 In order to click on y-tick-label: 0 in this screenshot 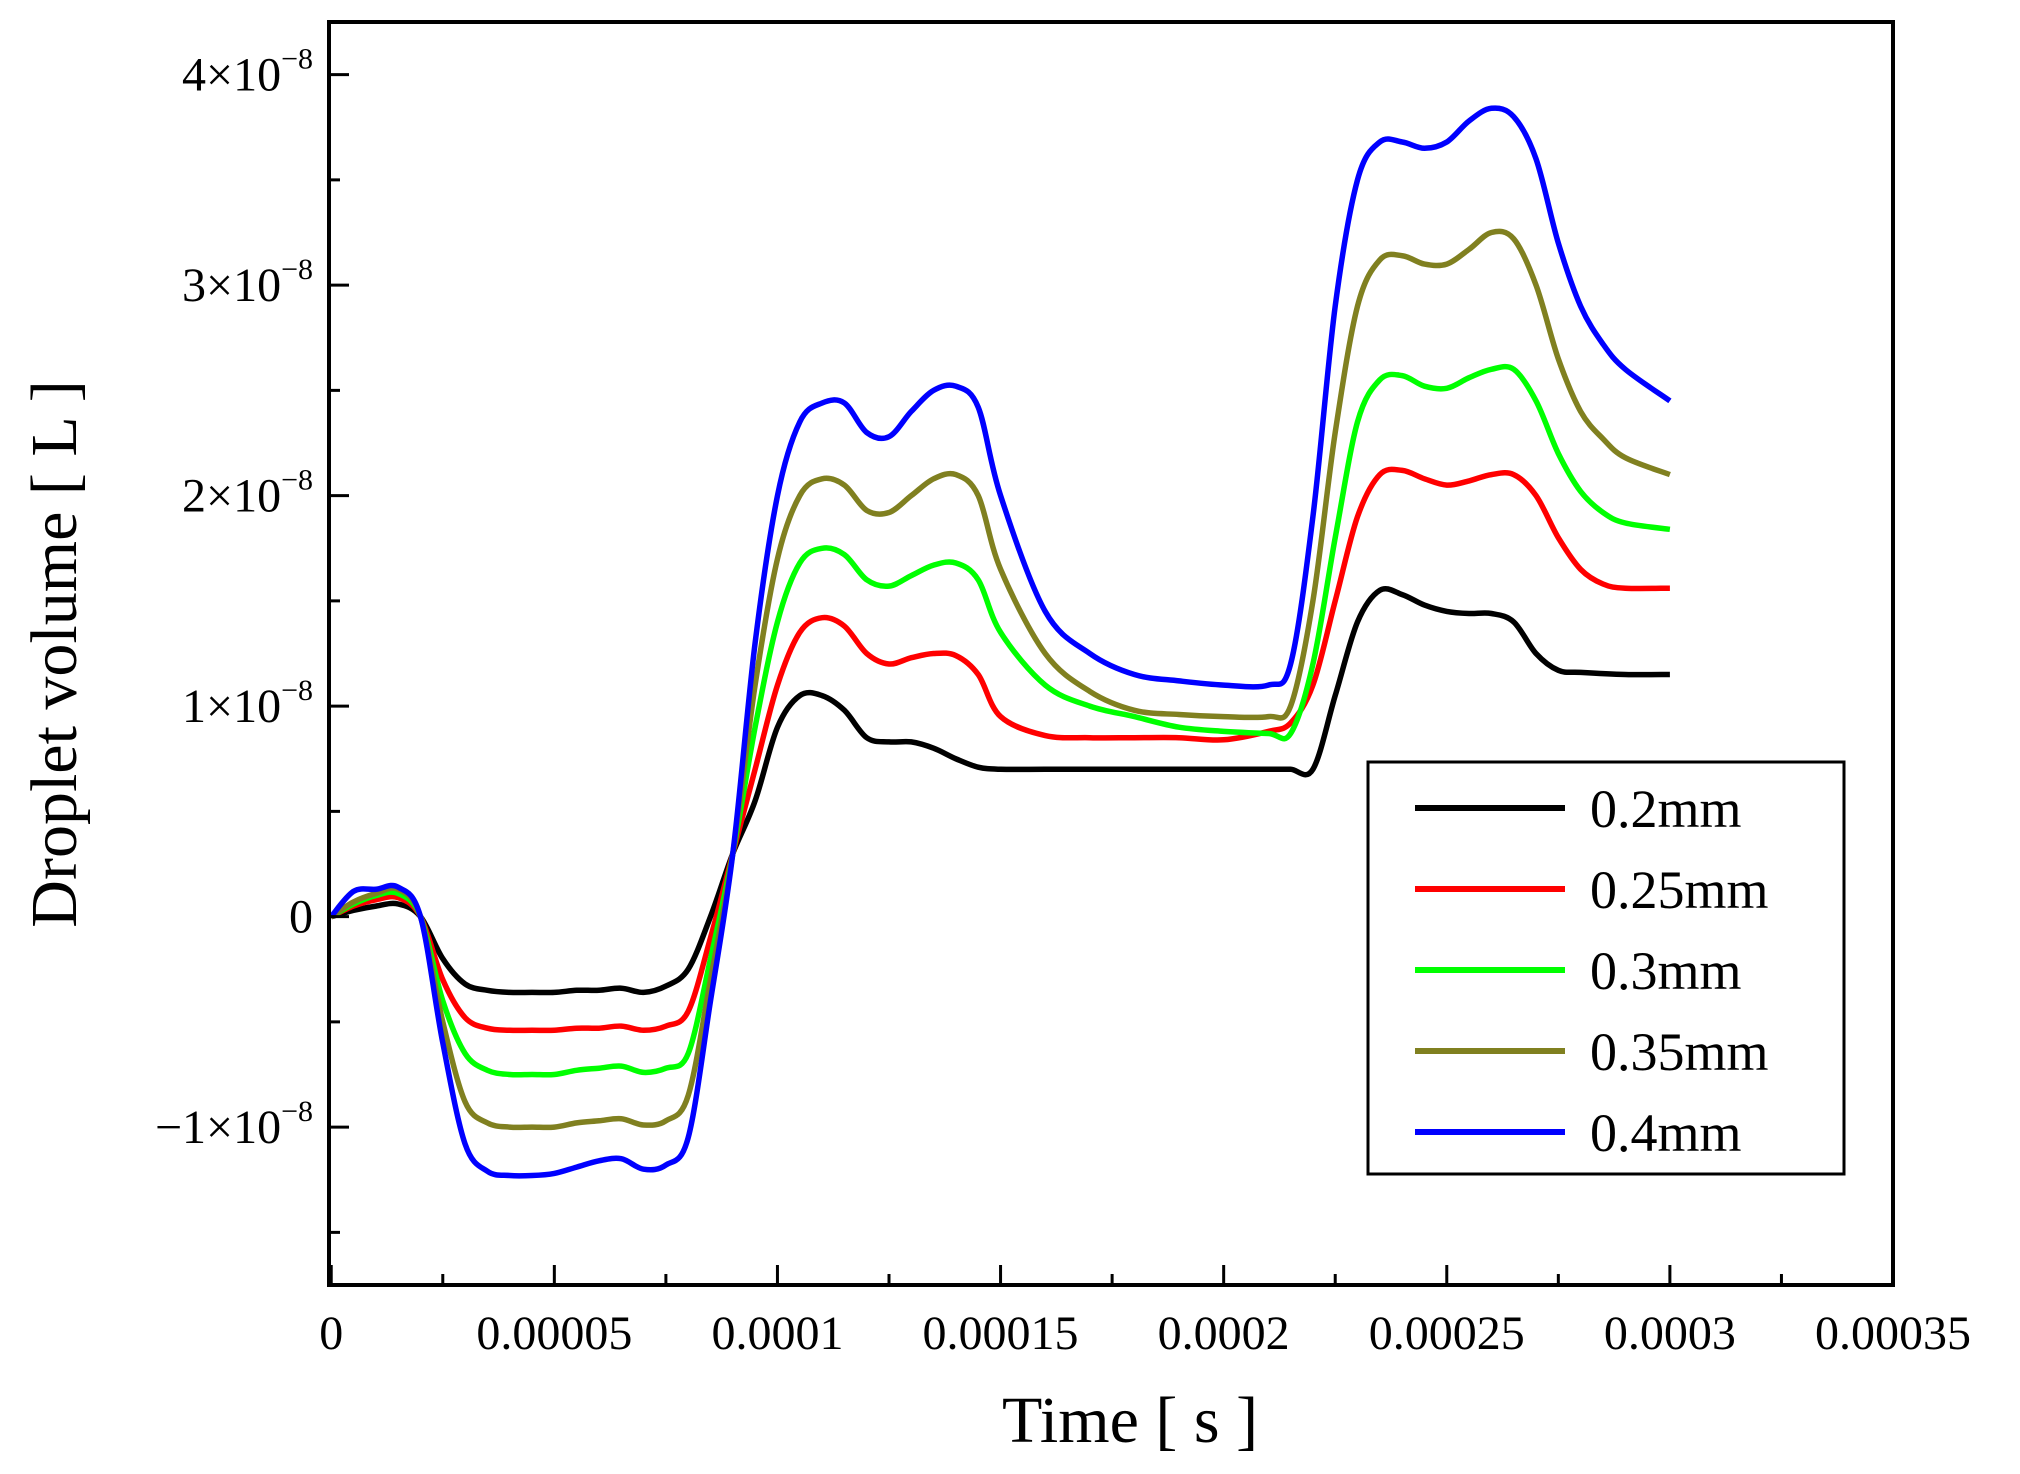, I will do `click(301, 917)`.